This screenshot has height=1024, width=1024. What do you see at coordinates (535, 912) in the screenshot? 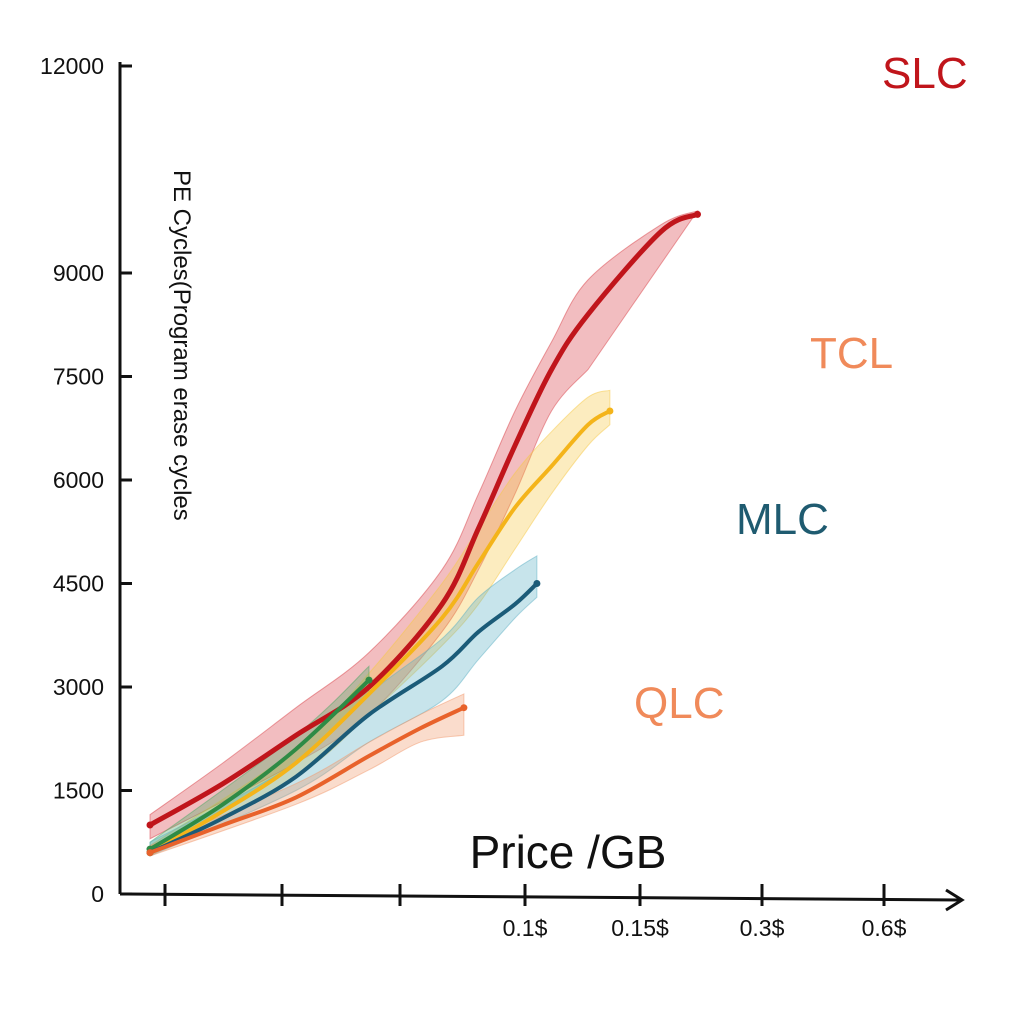
I see `x-ticks: 0.1$ 0.15$ 0.3$ 0.6$` at bounding box center [535, 912].